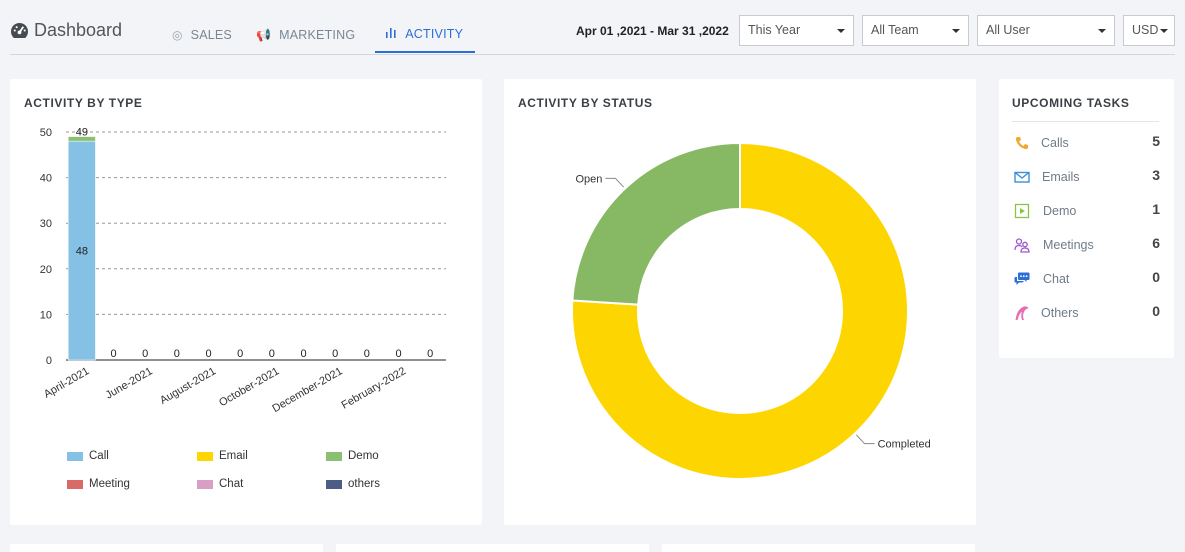 This screenshot has width=1185, height=552. Describe the element at coordinates (1060, 211) in the screenshot. I see `task-label-demo: Demo` at that location.